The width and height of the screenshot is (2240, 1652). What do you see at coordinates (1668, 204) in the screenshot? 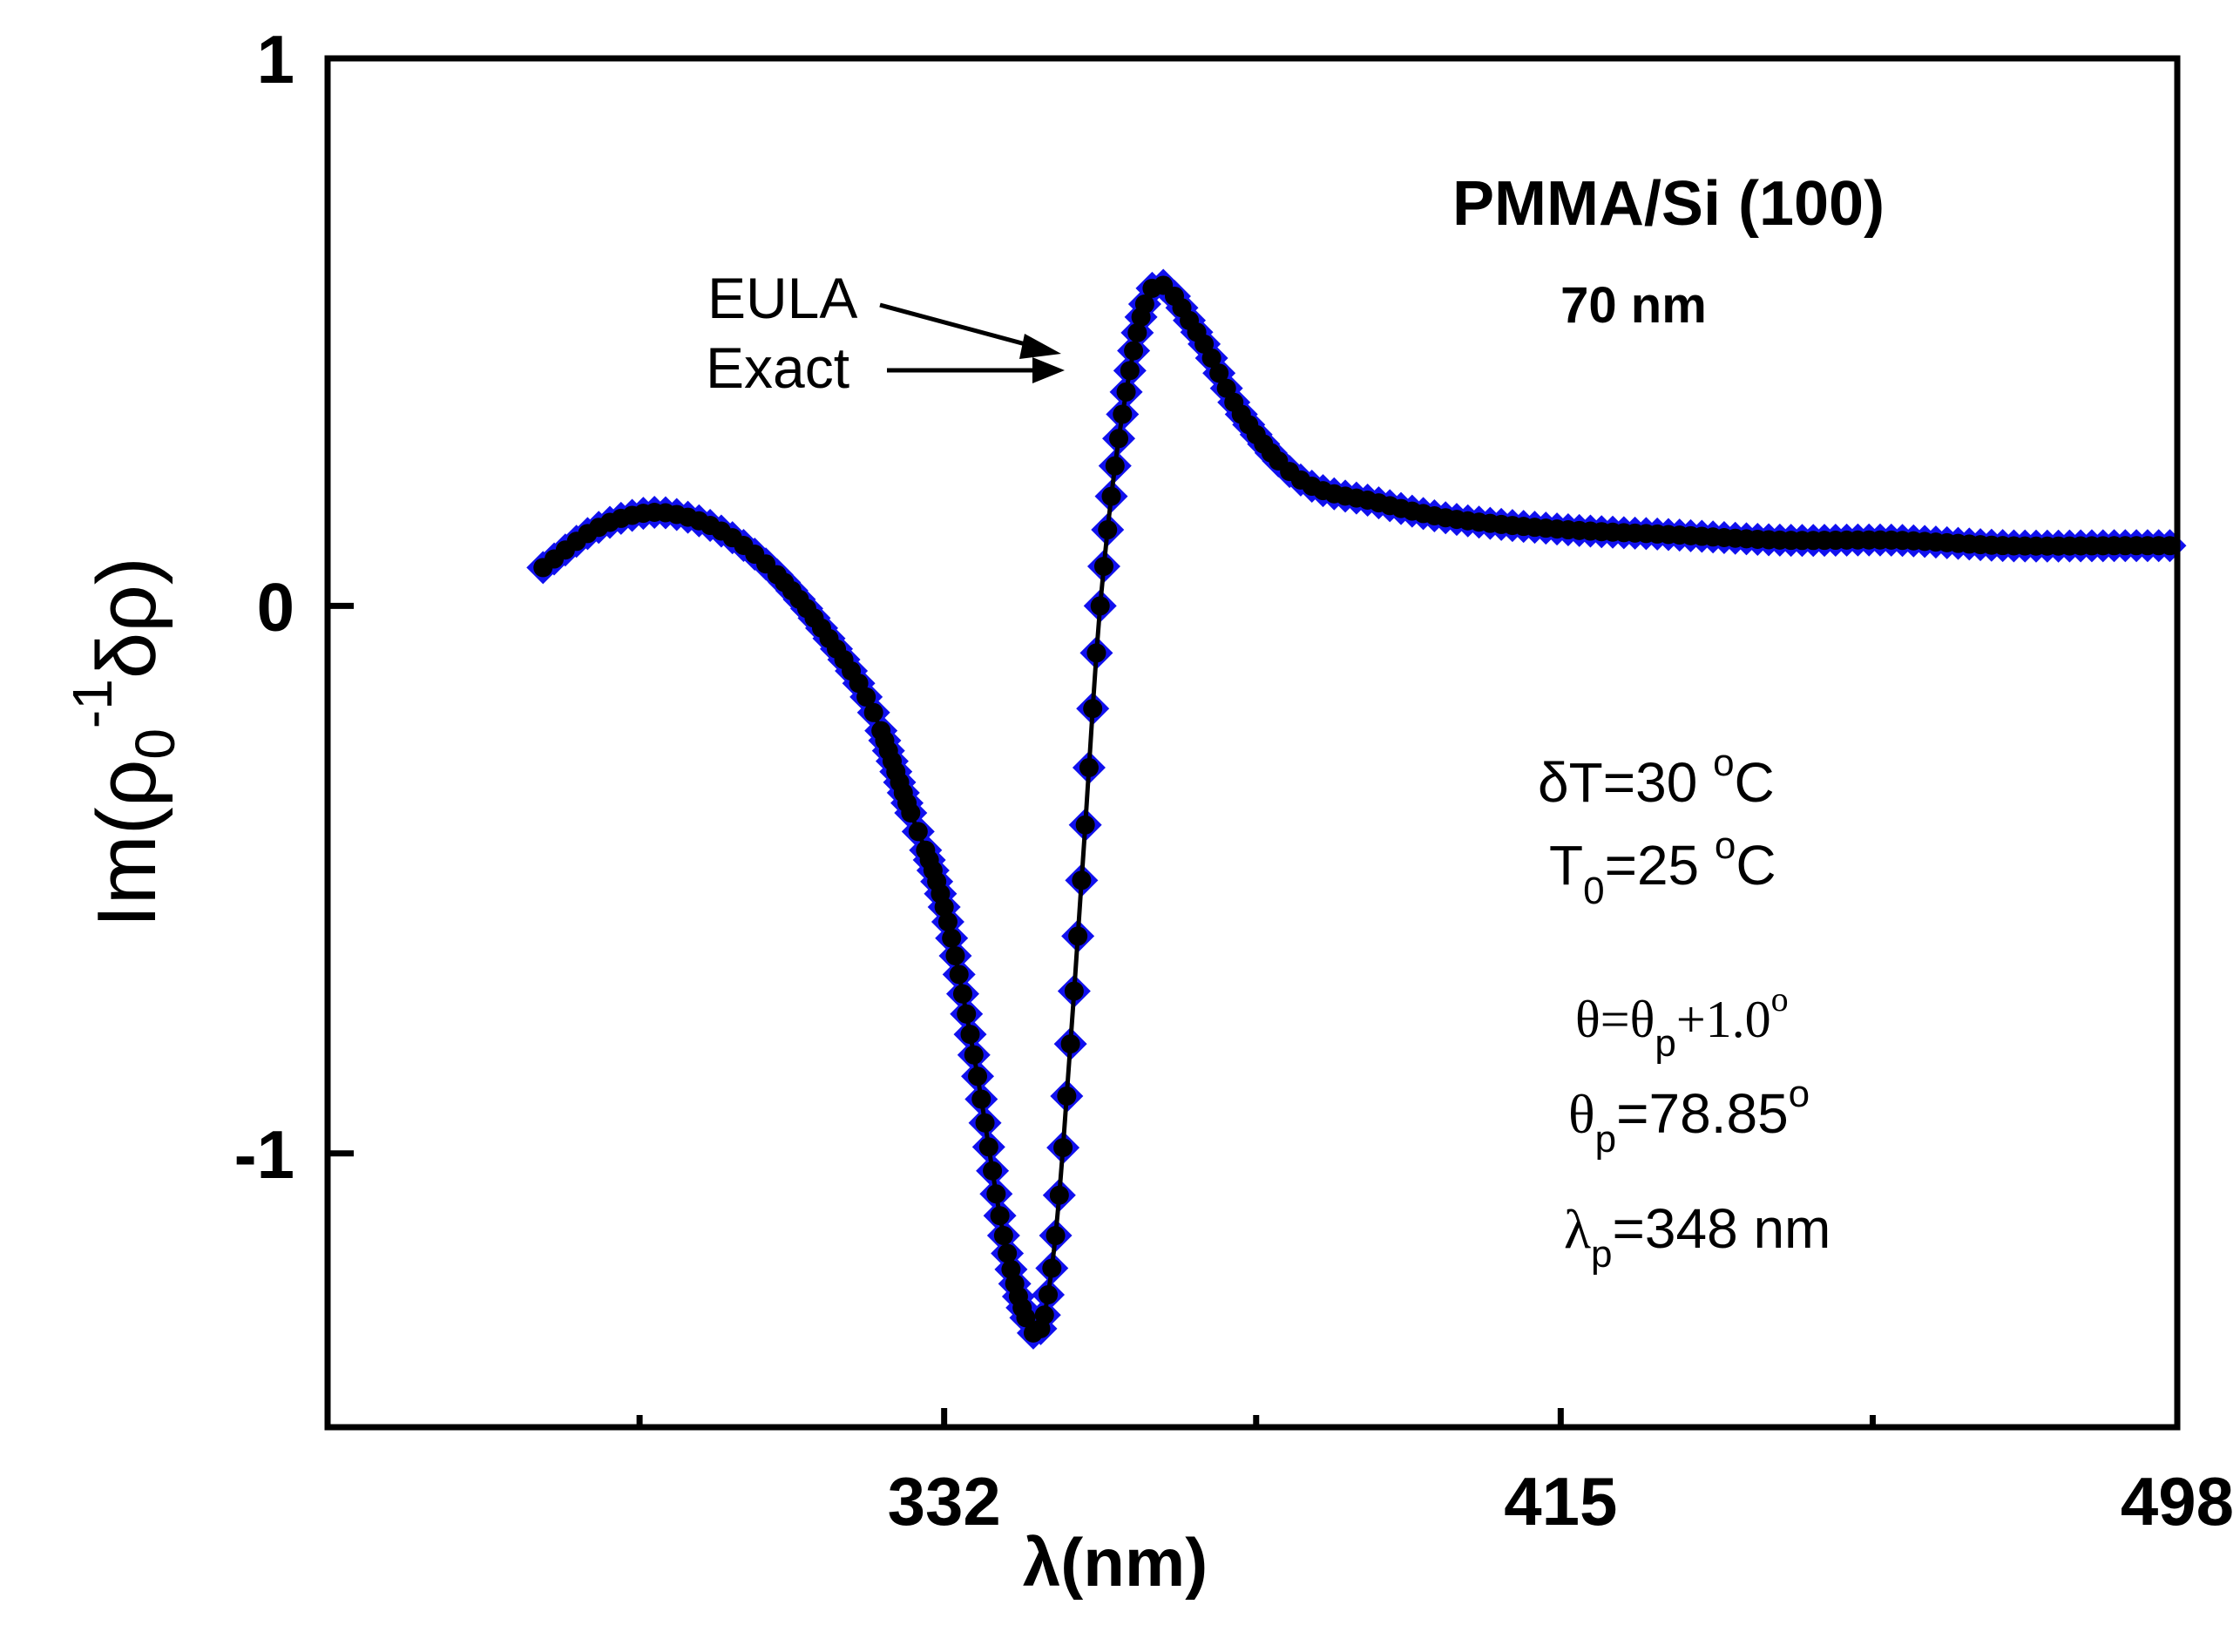
I see `sample-title: PMMA/Si (100)` at bounding box center [1668, 204].